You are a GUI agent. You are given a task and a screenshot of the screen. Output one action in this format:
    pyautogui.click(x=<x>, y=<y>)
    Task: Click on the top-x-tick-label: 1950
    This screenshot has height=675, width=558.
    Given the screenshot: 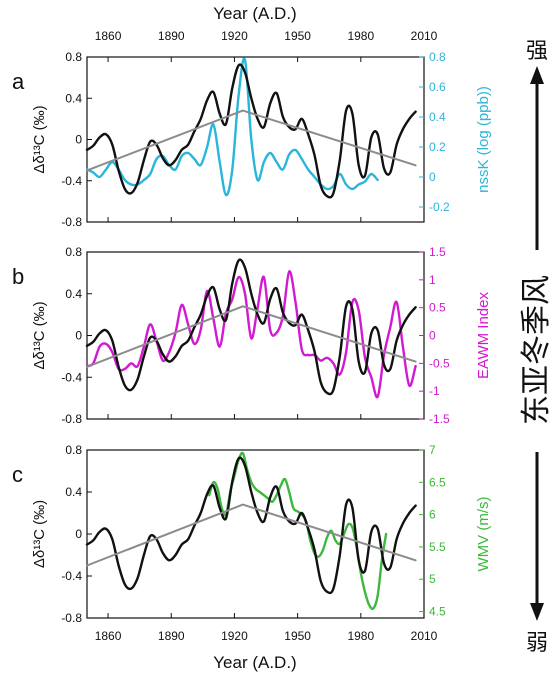 What is the action you would take?
    pyautogui.click(x=297, y=36)
    